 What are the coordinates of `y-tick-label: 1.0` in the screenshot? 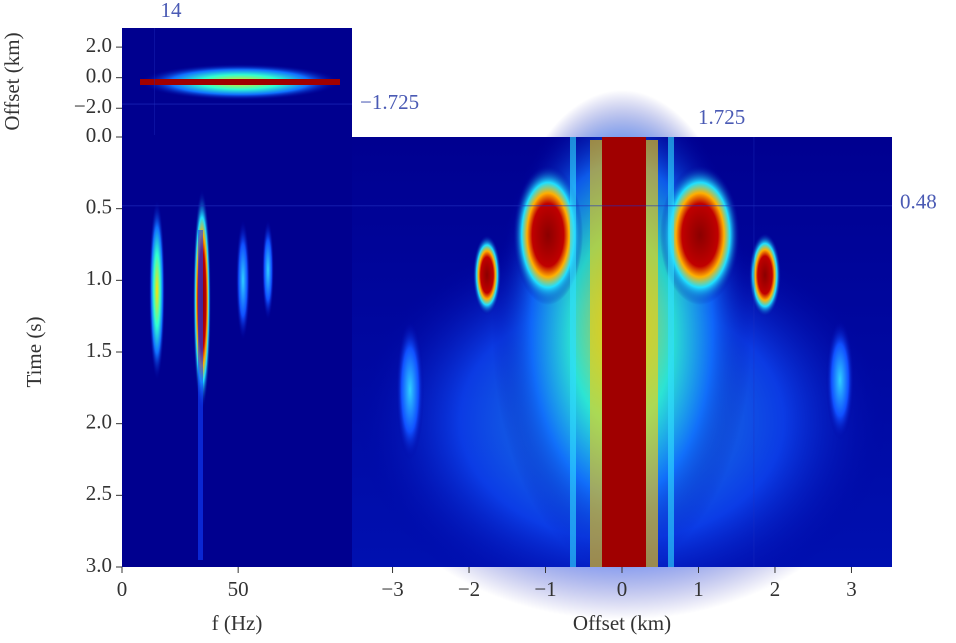 It's located at (99, 278).